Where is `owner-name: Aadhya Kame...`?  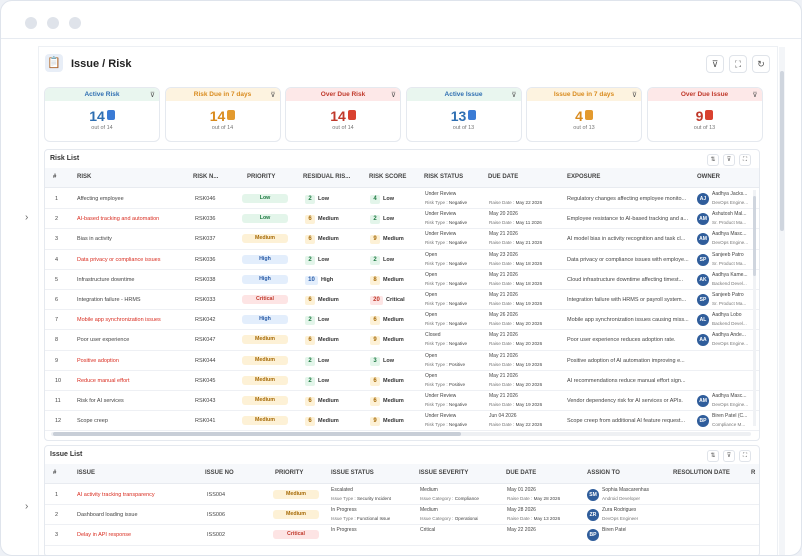
owner-name: Aadhya Kame... is located at coordinates (730, 274).